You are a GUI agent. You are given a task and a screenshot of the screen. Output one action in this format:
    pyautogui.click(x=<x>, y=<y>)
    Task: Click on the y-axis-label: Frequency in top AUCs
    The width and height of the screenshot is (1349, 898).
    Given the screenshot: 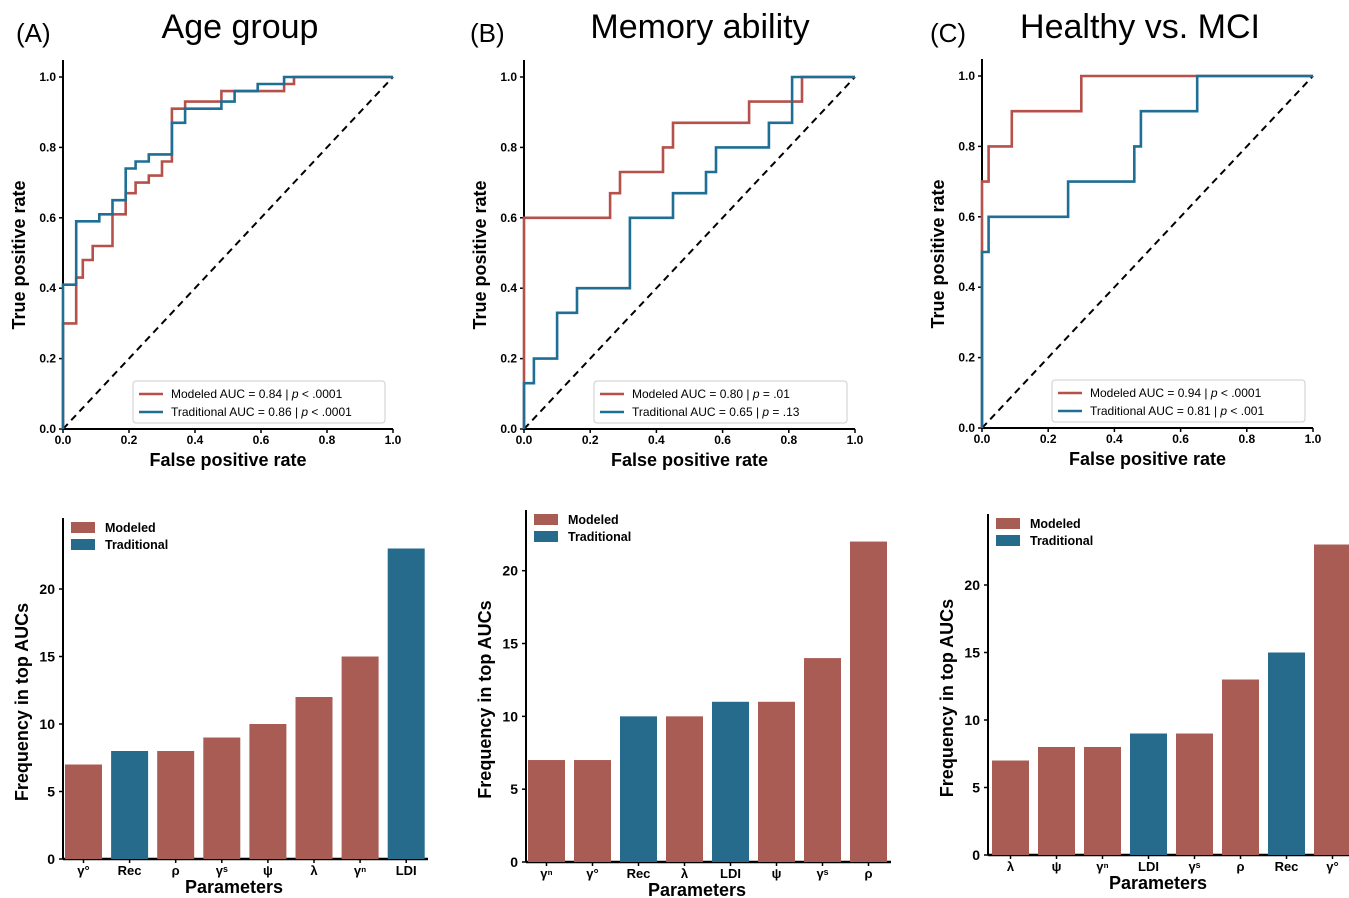 What is the action you would take?
    pyautogui.click(x=485, y=699)
    